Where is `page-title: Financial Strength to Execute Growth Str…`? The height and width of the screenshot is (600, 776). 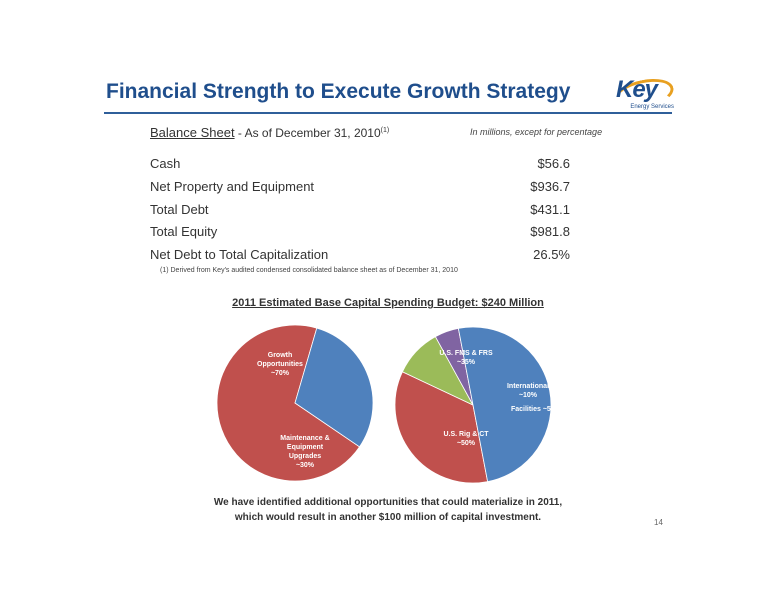 page-title: Financial Strength to Execute Growth Str… is located at coordinates (338, 91).